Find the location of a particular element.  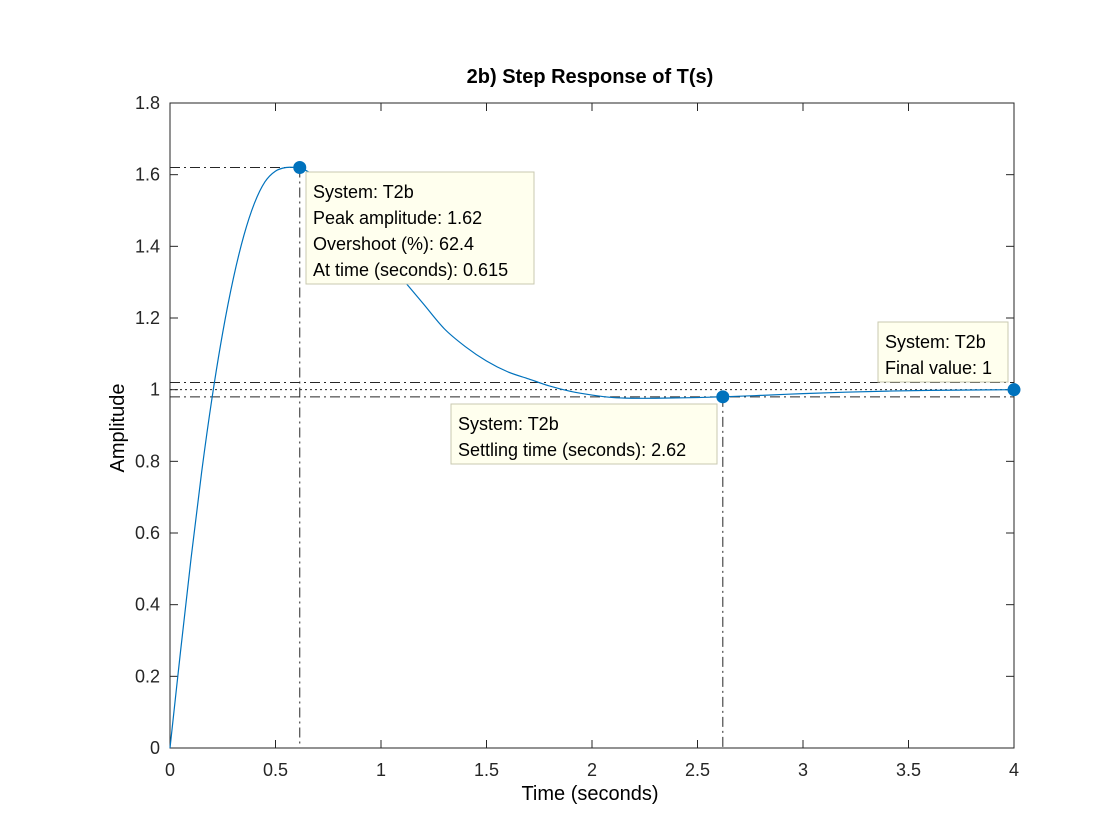

y-tick-label: 0.2 is located at coordinates (147, 676).